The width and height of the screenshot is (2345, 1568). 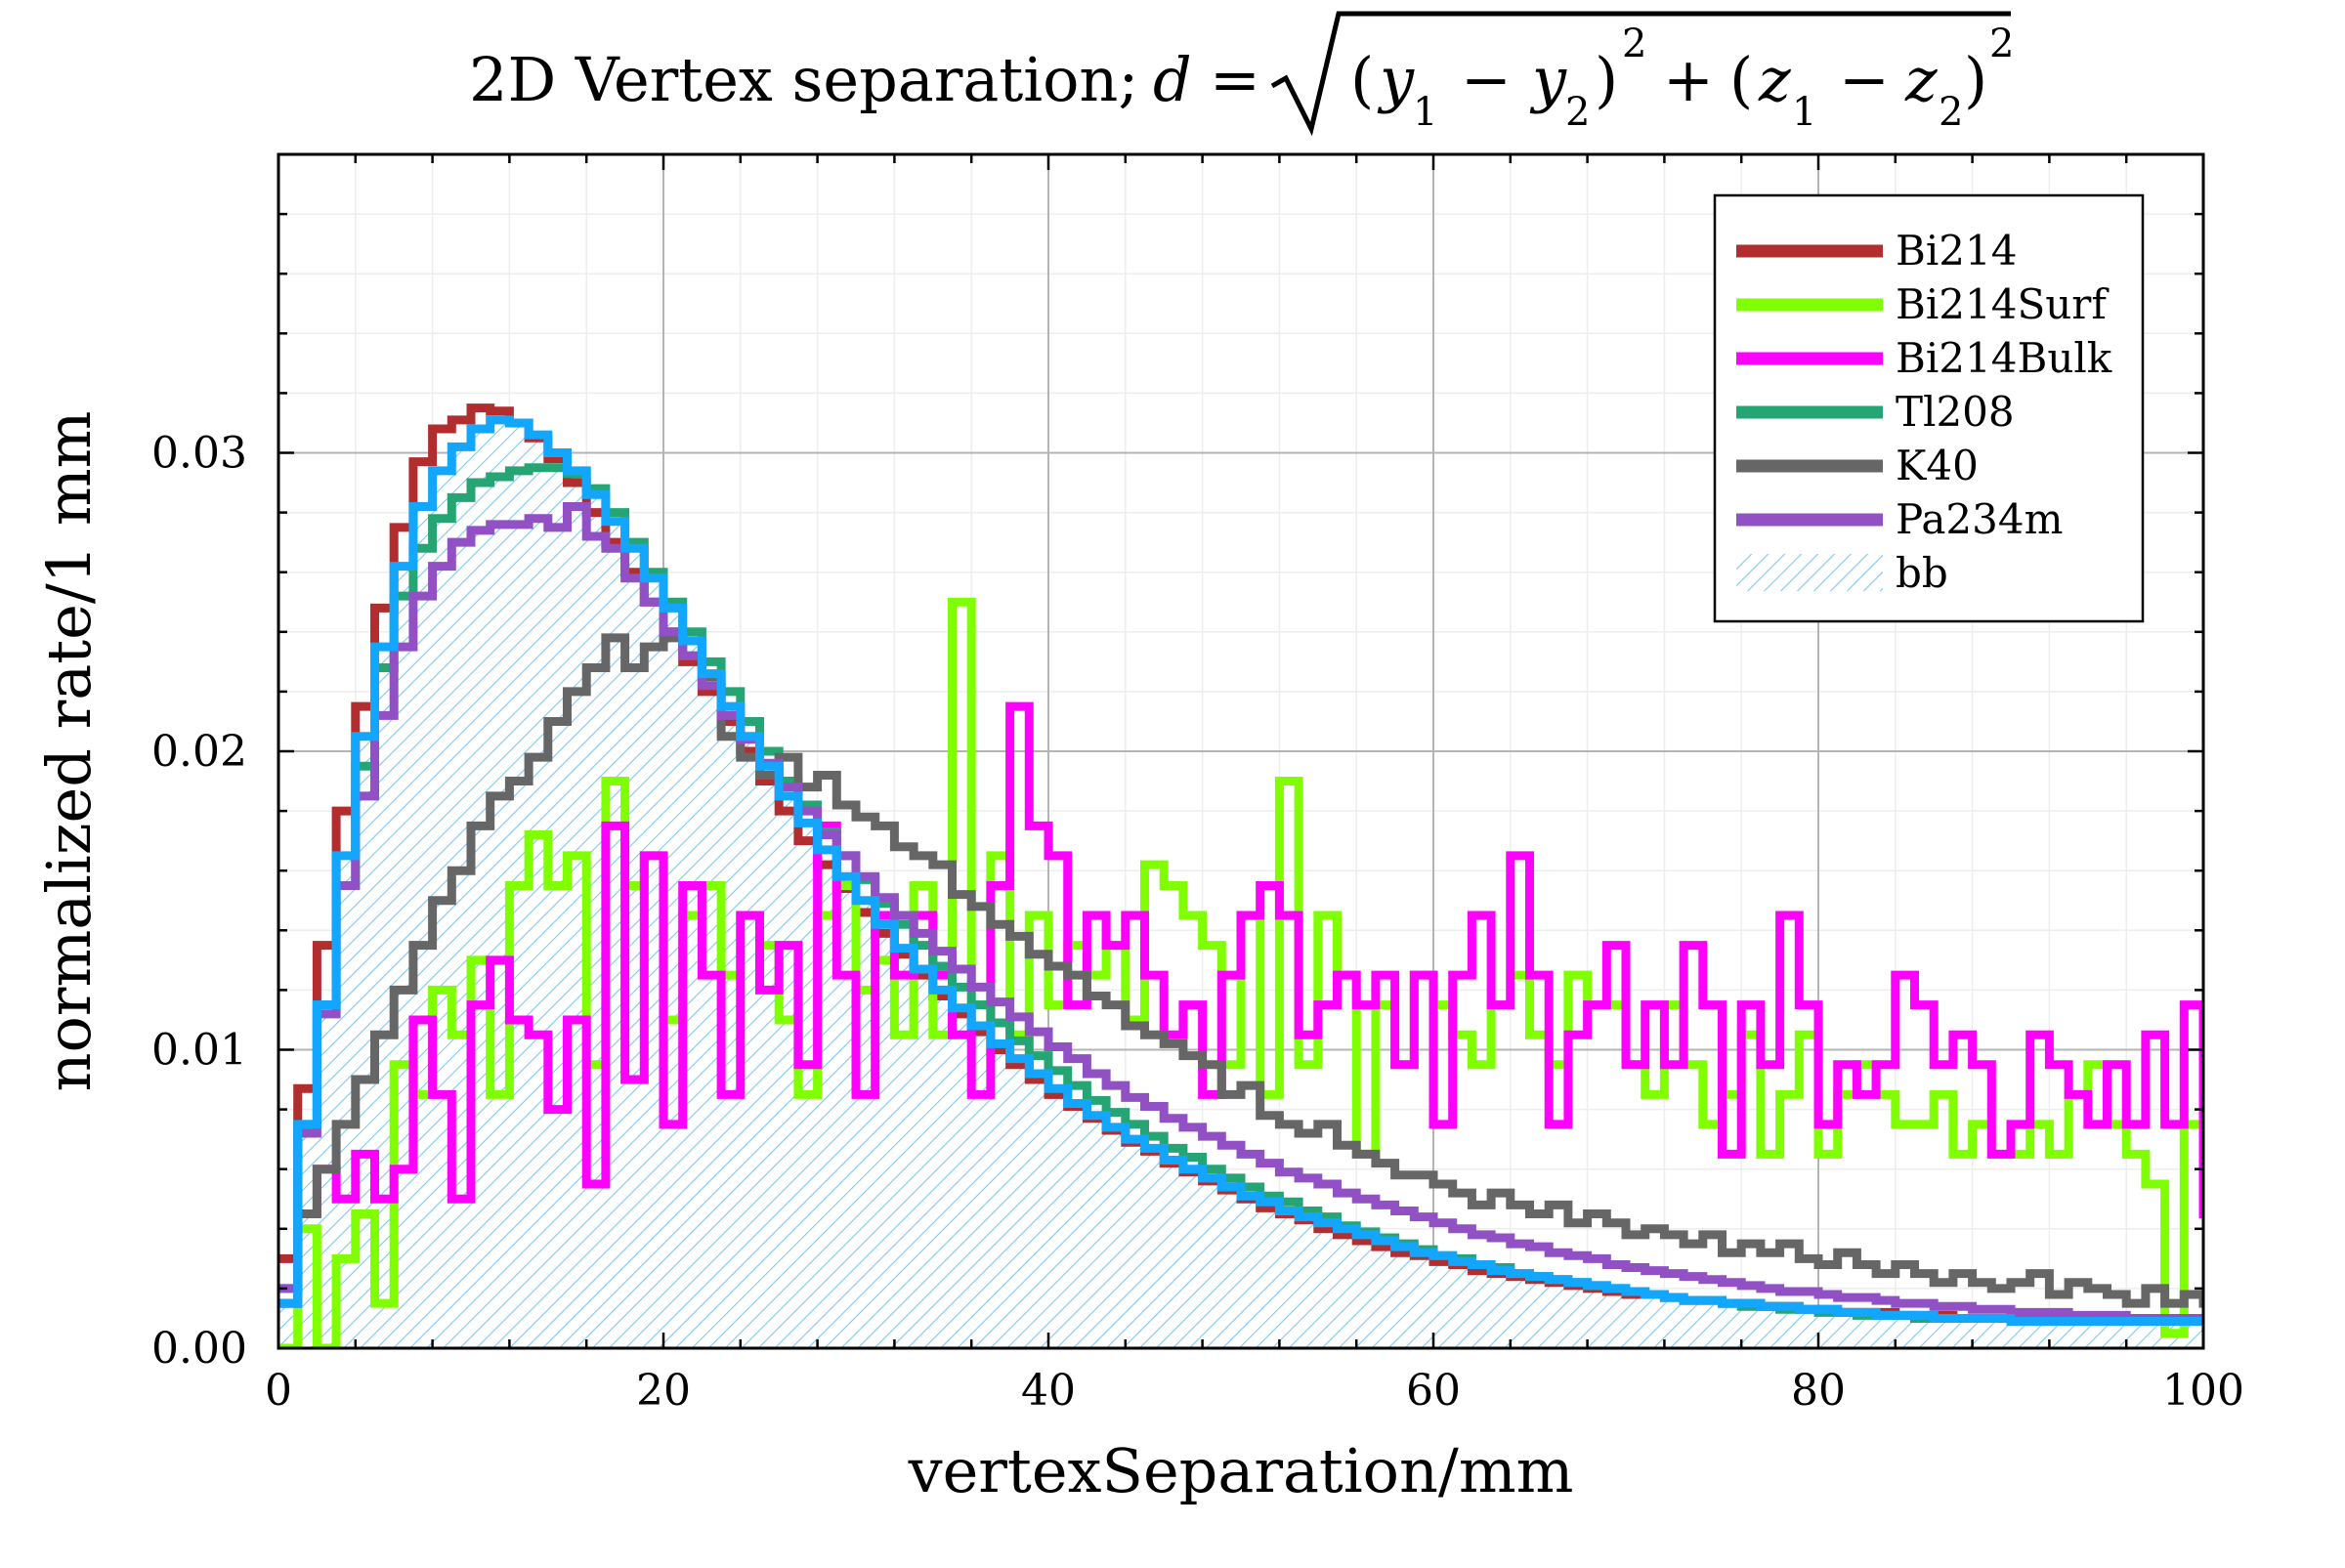 What do you see at coordinates (1956, 251) in the screenshot?
I see `legend-label-Bi214: Bi214` at bounding box center [1956, 251].